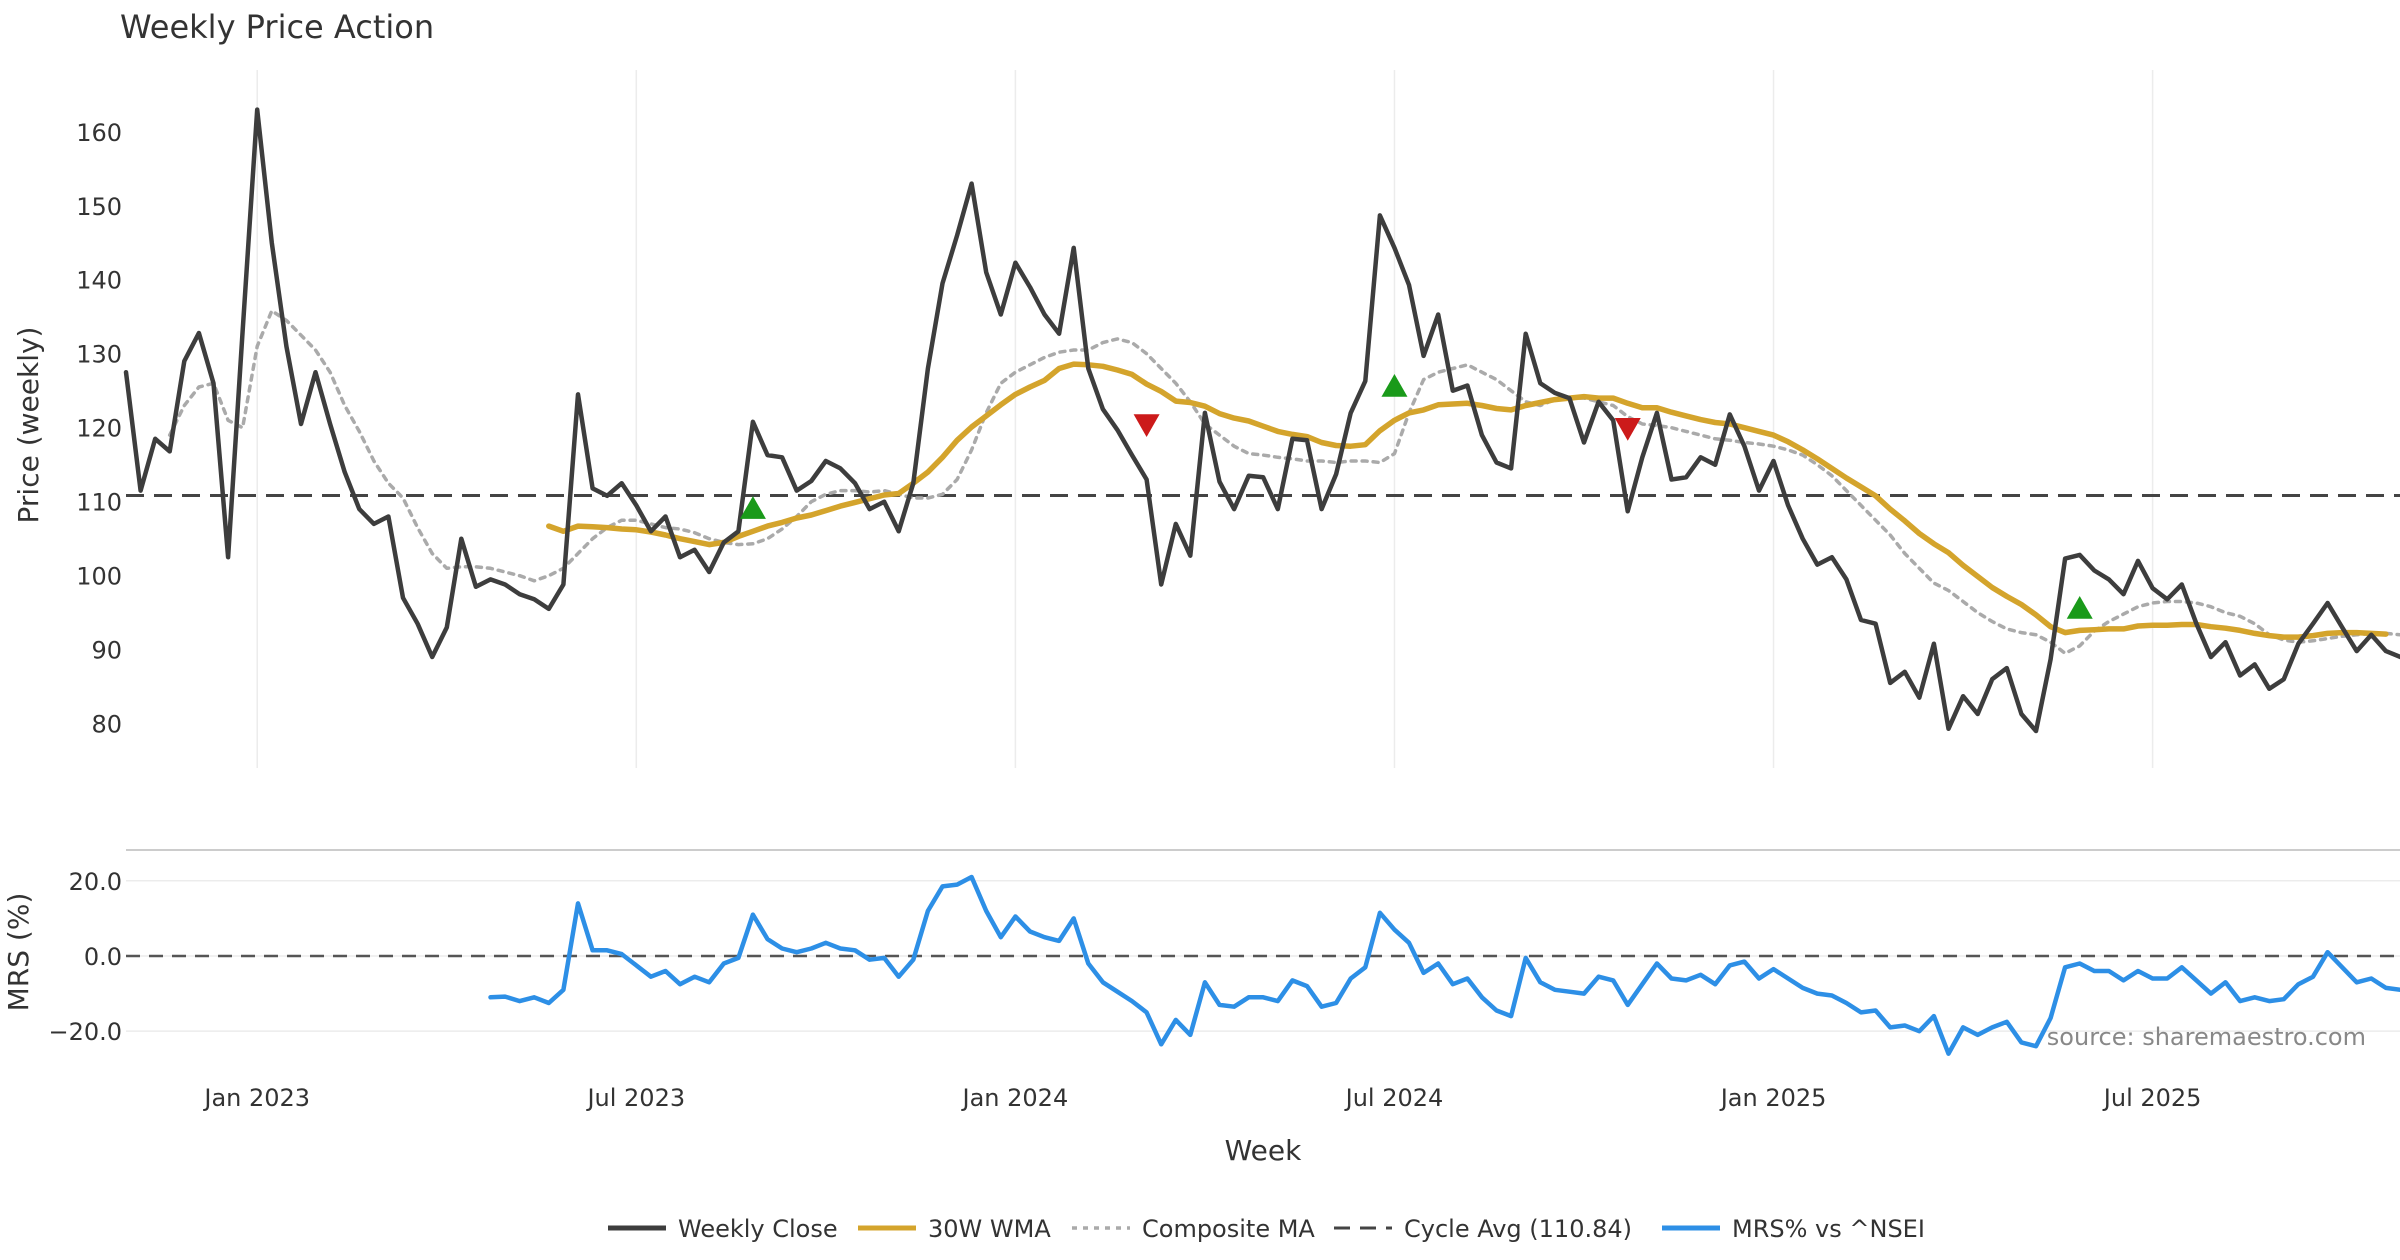  What do you see at coordinates (989, 1229) in the screenshot?
I see `legend-label: 30W WMA` at bounding box center [989, 1229].